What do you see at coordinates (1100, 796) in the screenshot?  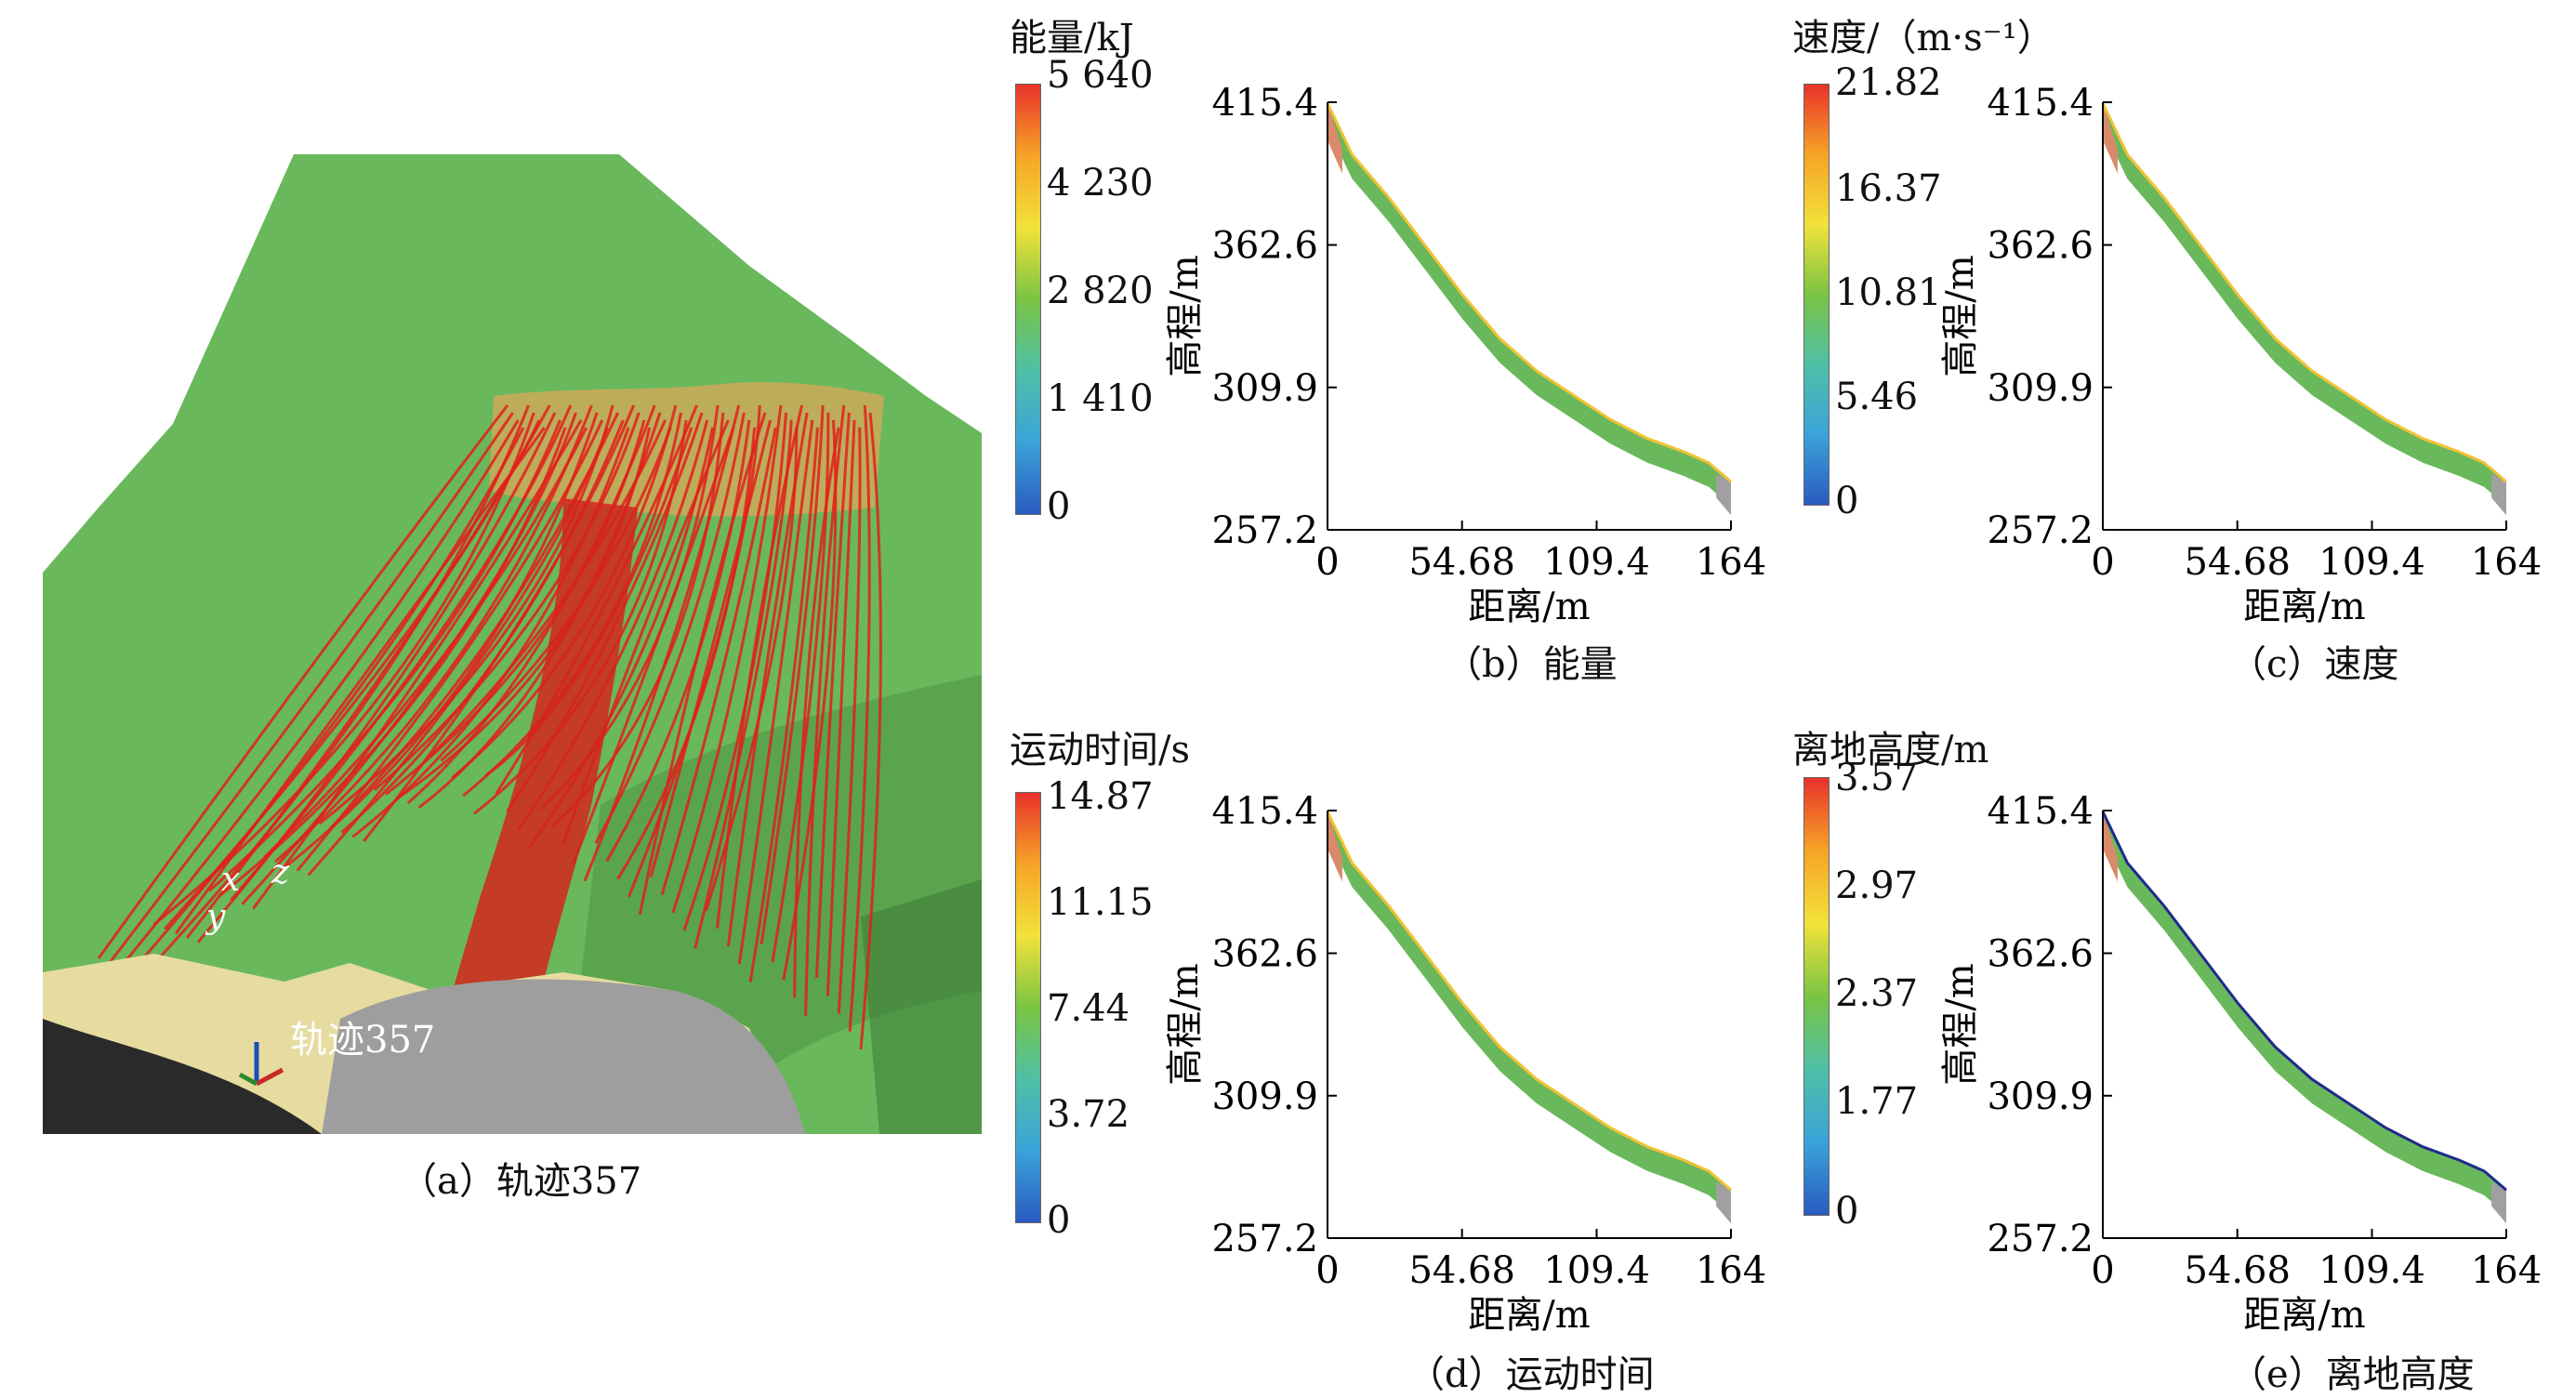 I see `cb-d-tick-0: 14.87` at bounding box center [1100, 796].